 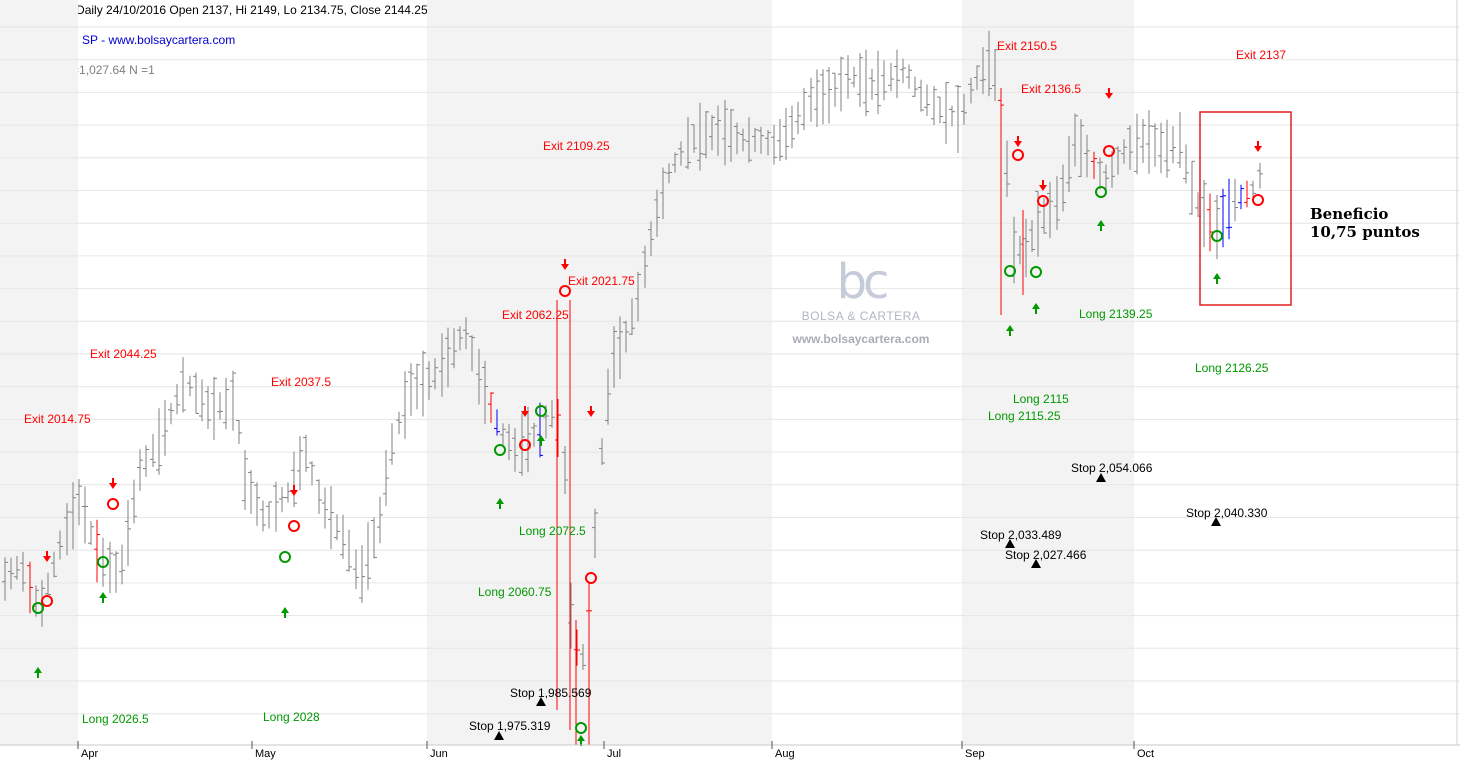 I want to click on exit-label: Exit 2150.5, so click(x=1027, y=46).